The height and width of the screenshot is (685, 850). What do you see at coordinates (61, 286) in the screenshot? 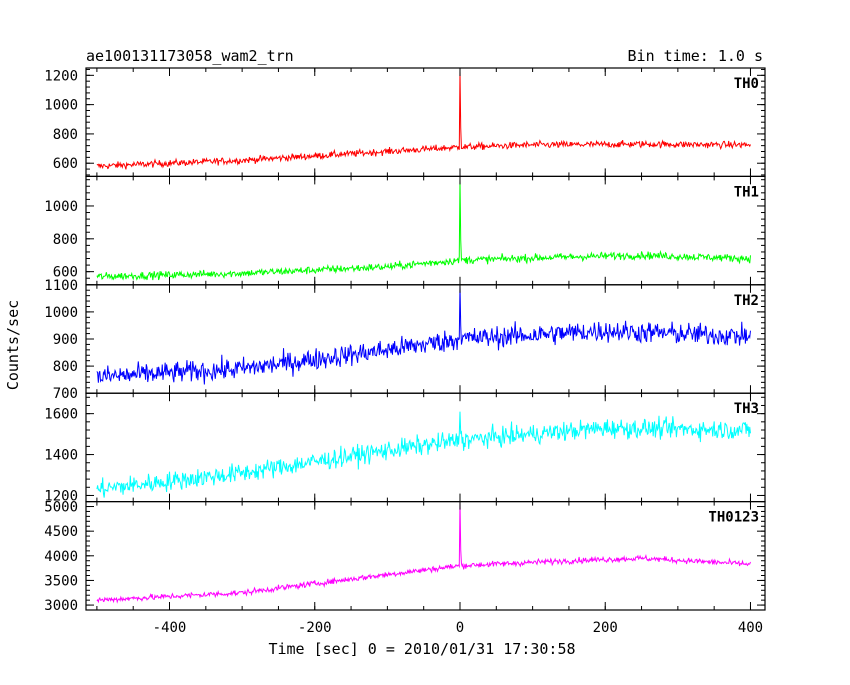
I see `y-tick-label: 1100` at bounding box center [61, 286].